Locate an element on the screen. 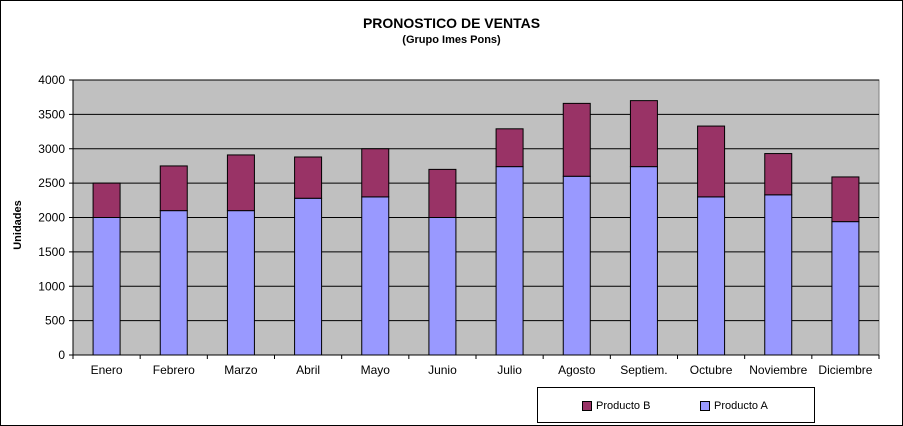 The height and width of the screenshot is (426, 903). x-tick-label-10: Noviembre is located at coordinates (778, 370).